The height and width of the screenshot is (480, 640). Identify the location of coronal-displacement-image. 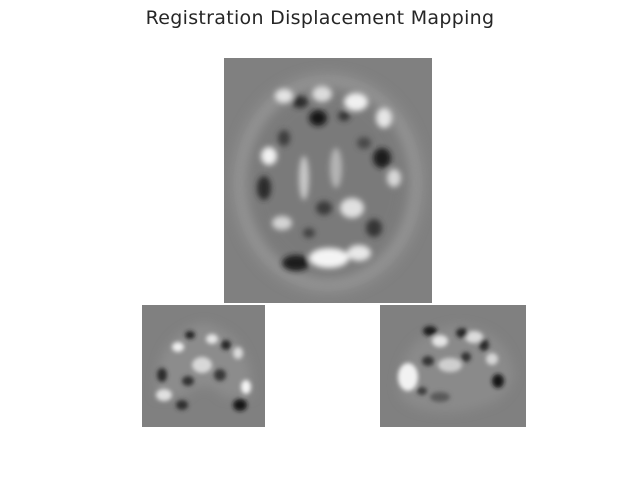
(203, 366).